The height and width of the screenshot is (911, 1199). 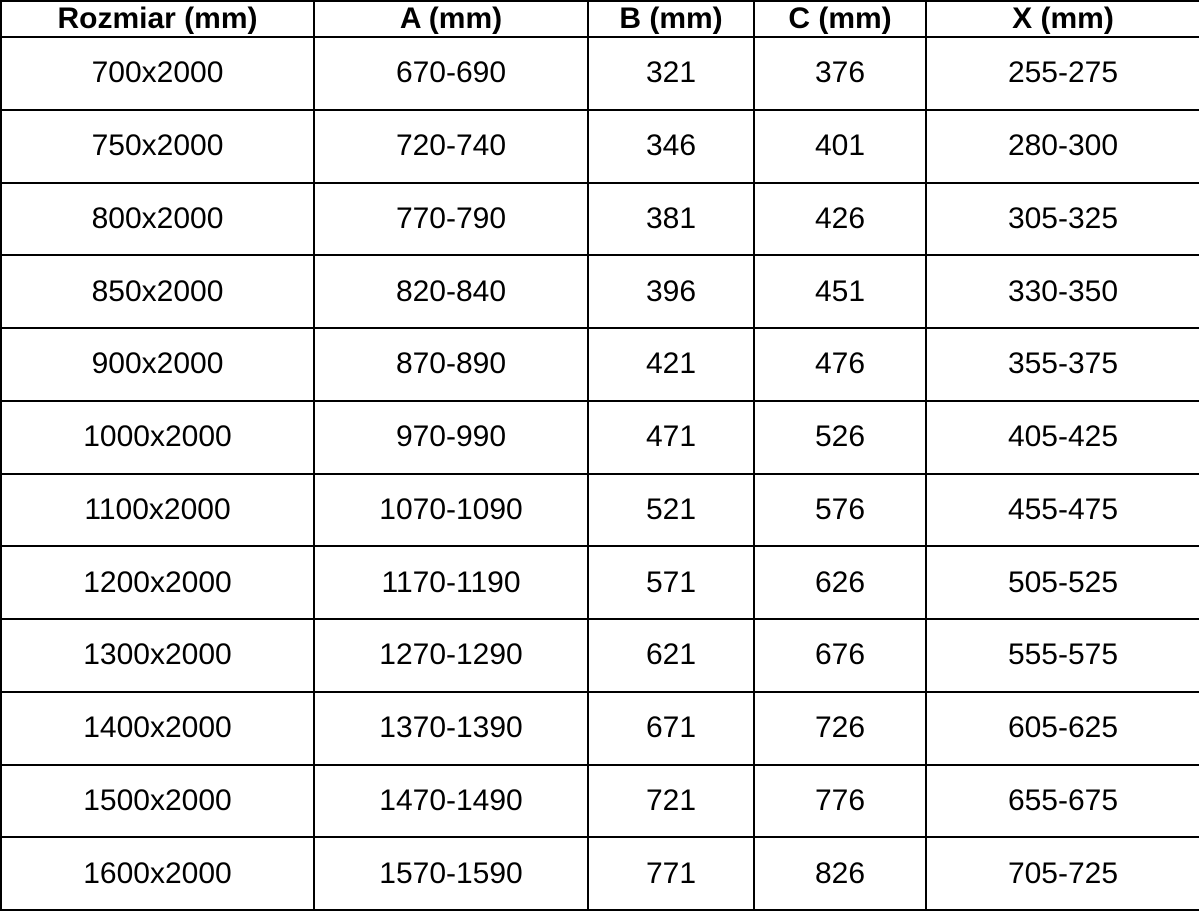 I want to click on table-row: 900x2000 870-890 421 476 355-375, so click(x=599, y=364).